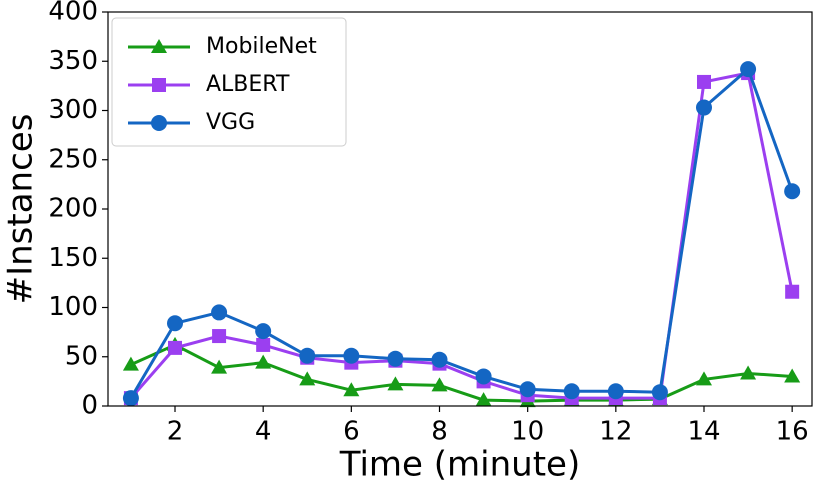  Describe the element at coordinates (261, 46) in the screenshot. I see `legend-label: MobileNet` at that location.